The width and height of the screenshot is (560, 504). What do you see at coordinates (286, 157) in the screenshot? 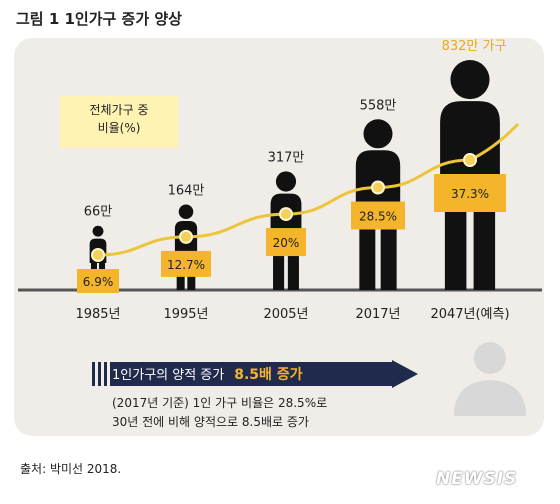
I see `household-label-2: 317만` at bounding box center [286, 157].